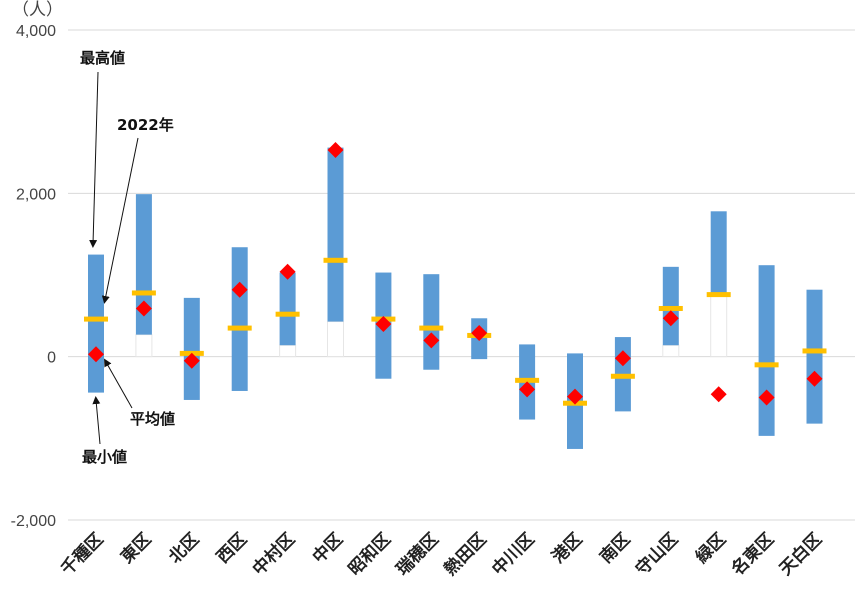  Describe the element at coordinates (513, 554) in the screenshot. I see `category-label: 中川区` at that location.